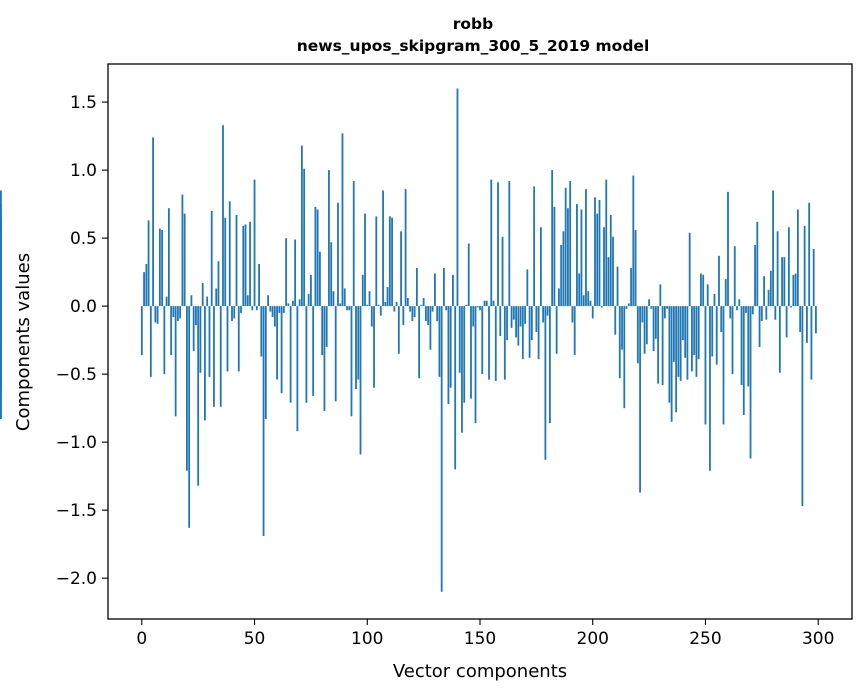  What do you see at coordinates (141, 639) in the screenshot?
I see `x-tick-label: 0` at bounding box center [141, 639].